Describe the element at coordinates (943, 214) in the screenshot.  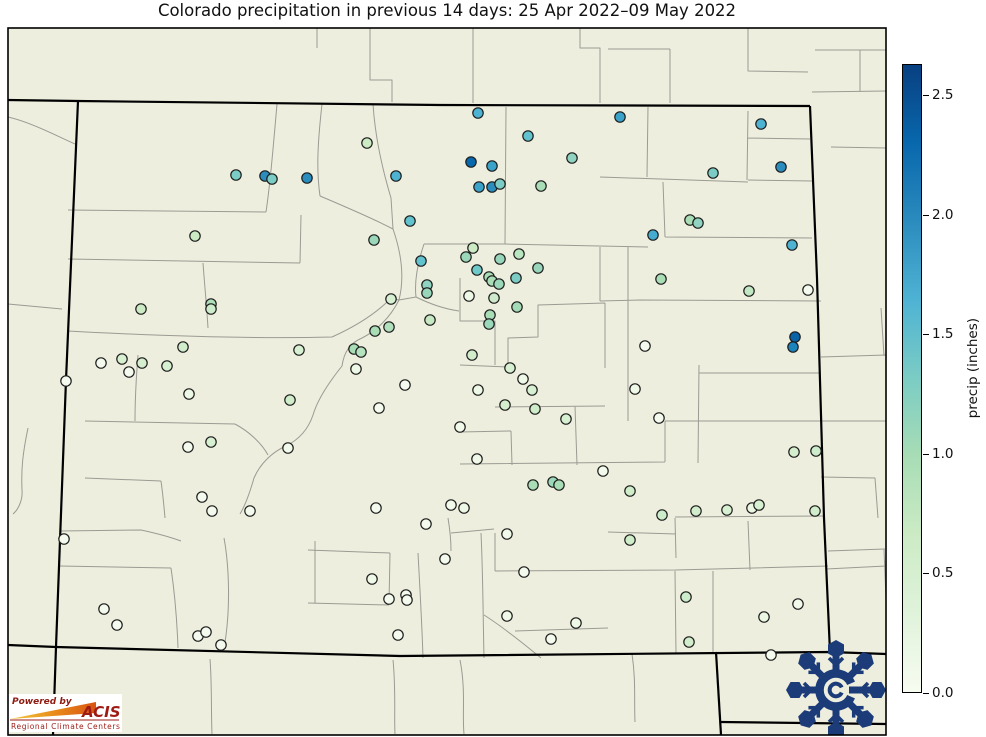
I see `colorbar-tick-label: 2.0` at that location.